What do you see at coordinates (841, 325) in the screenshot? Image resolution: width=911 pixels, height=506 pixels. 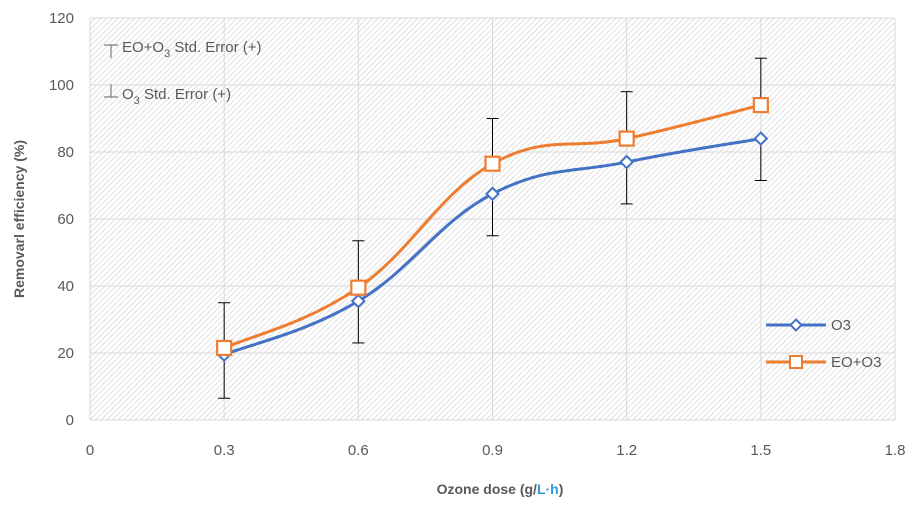 I see `legend-label-o3: O3` at bounding box center [841, 325].